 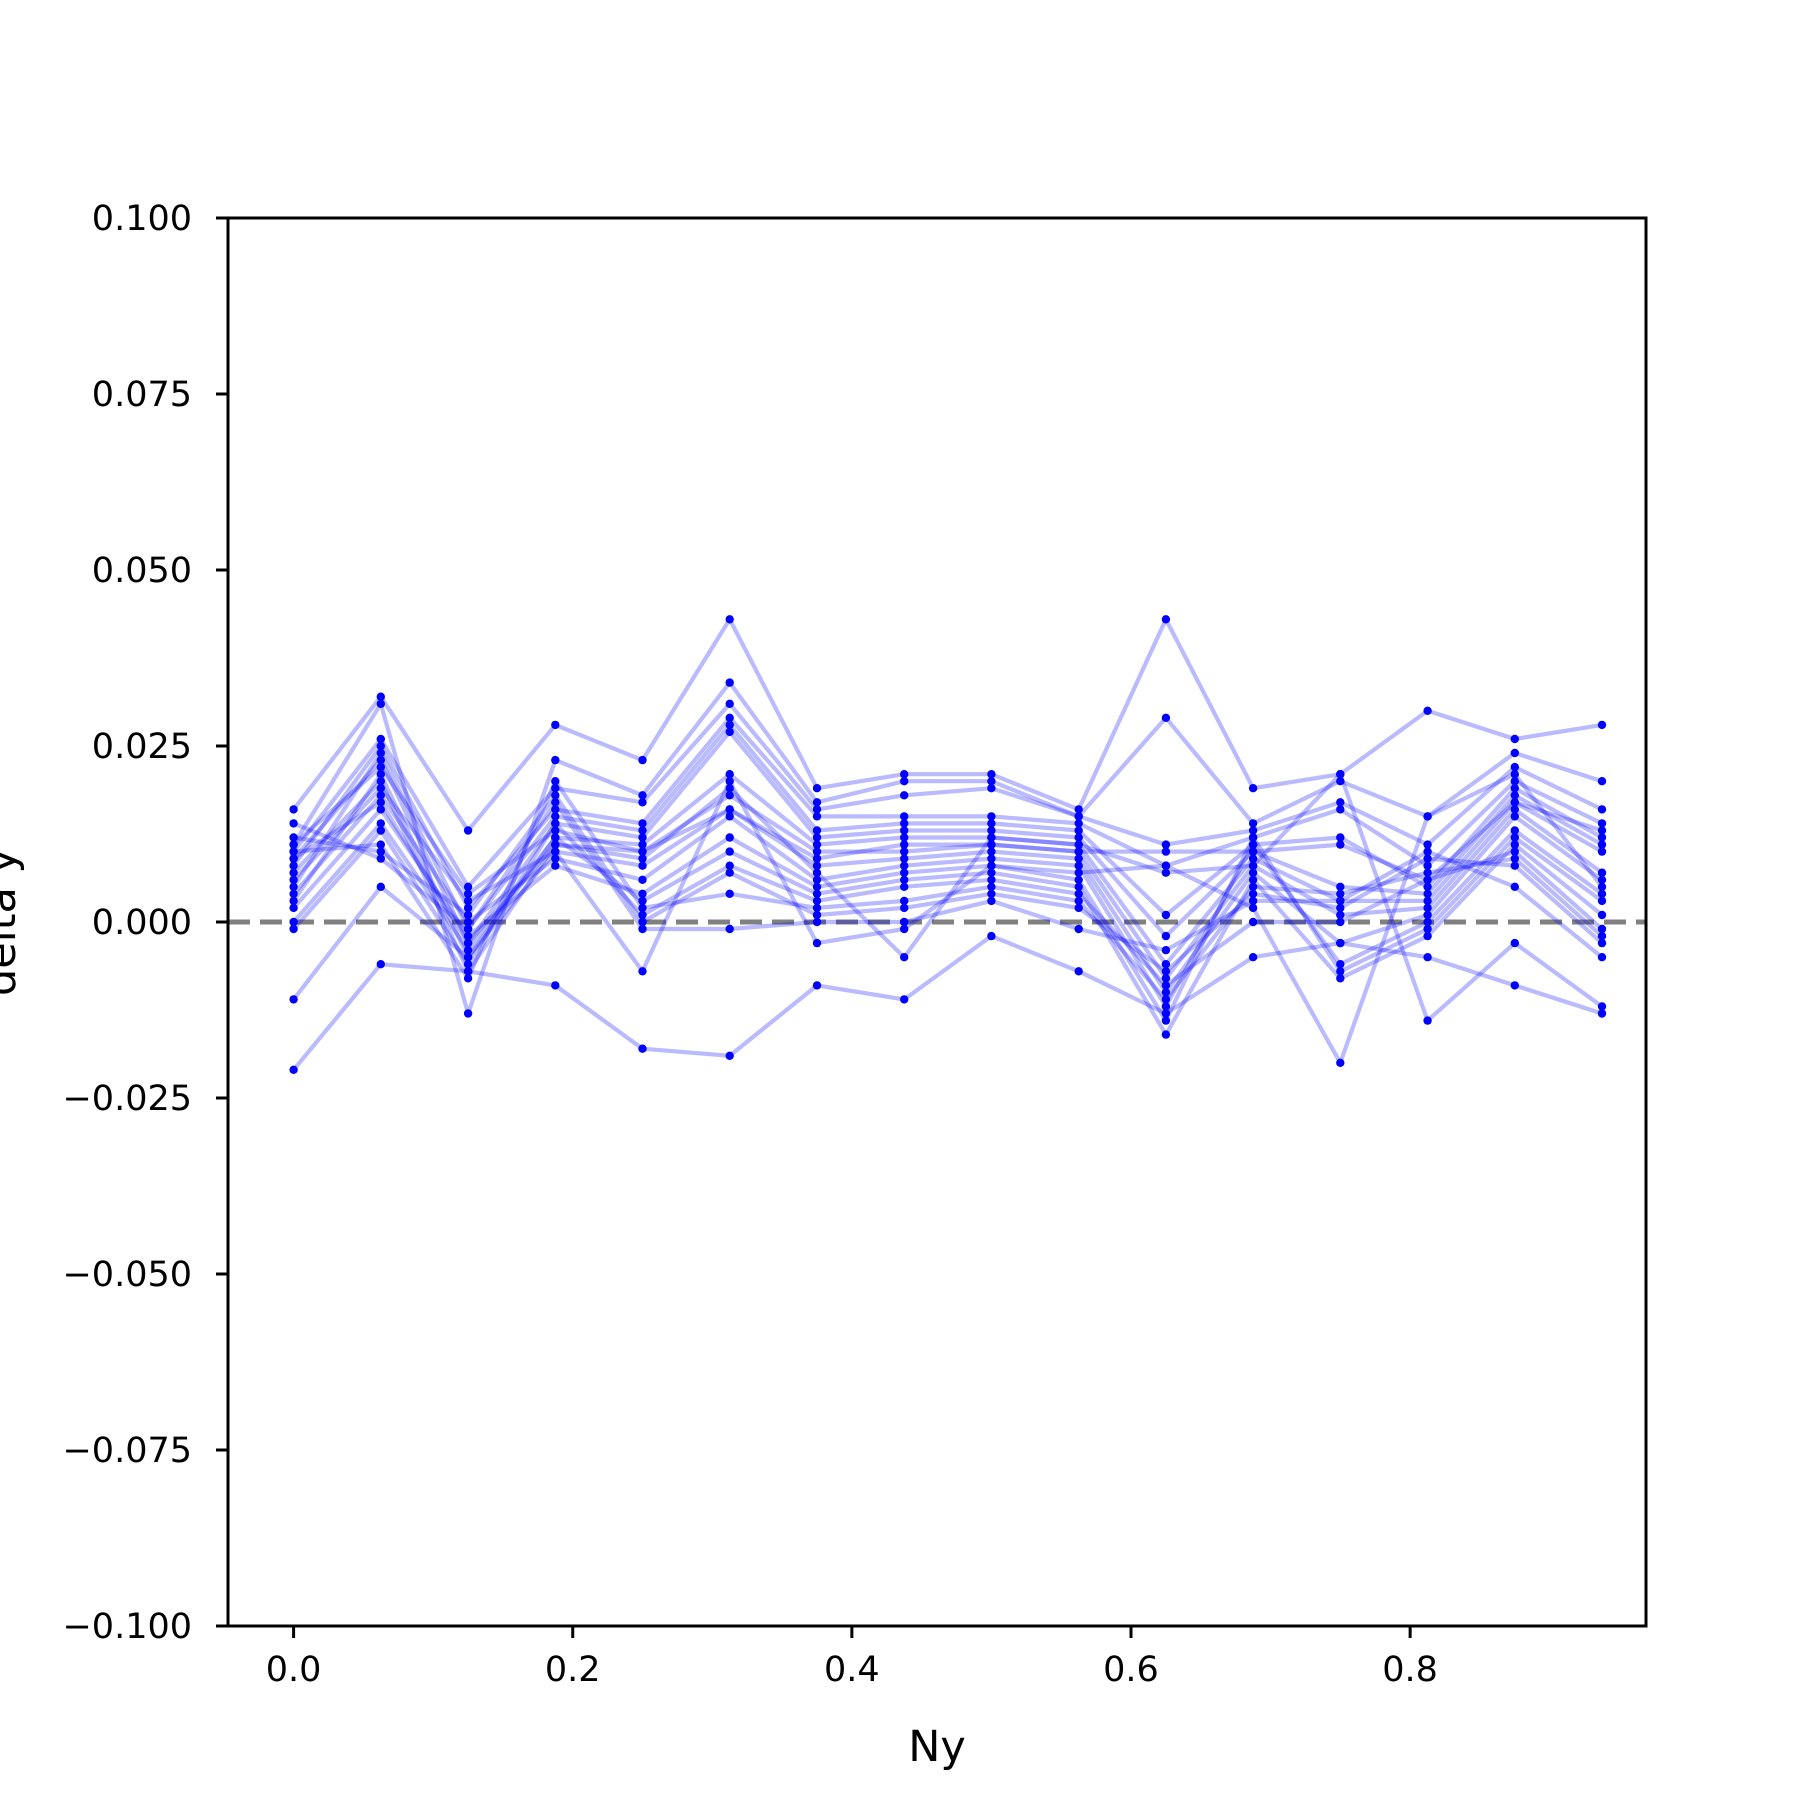 What do you see at coordinates (852, 1670) in the screenshot?
I see `x-tick-label: 0.4` at bounding box center [852, 1670].